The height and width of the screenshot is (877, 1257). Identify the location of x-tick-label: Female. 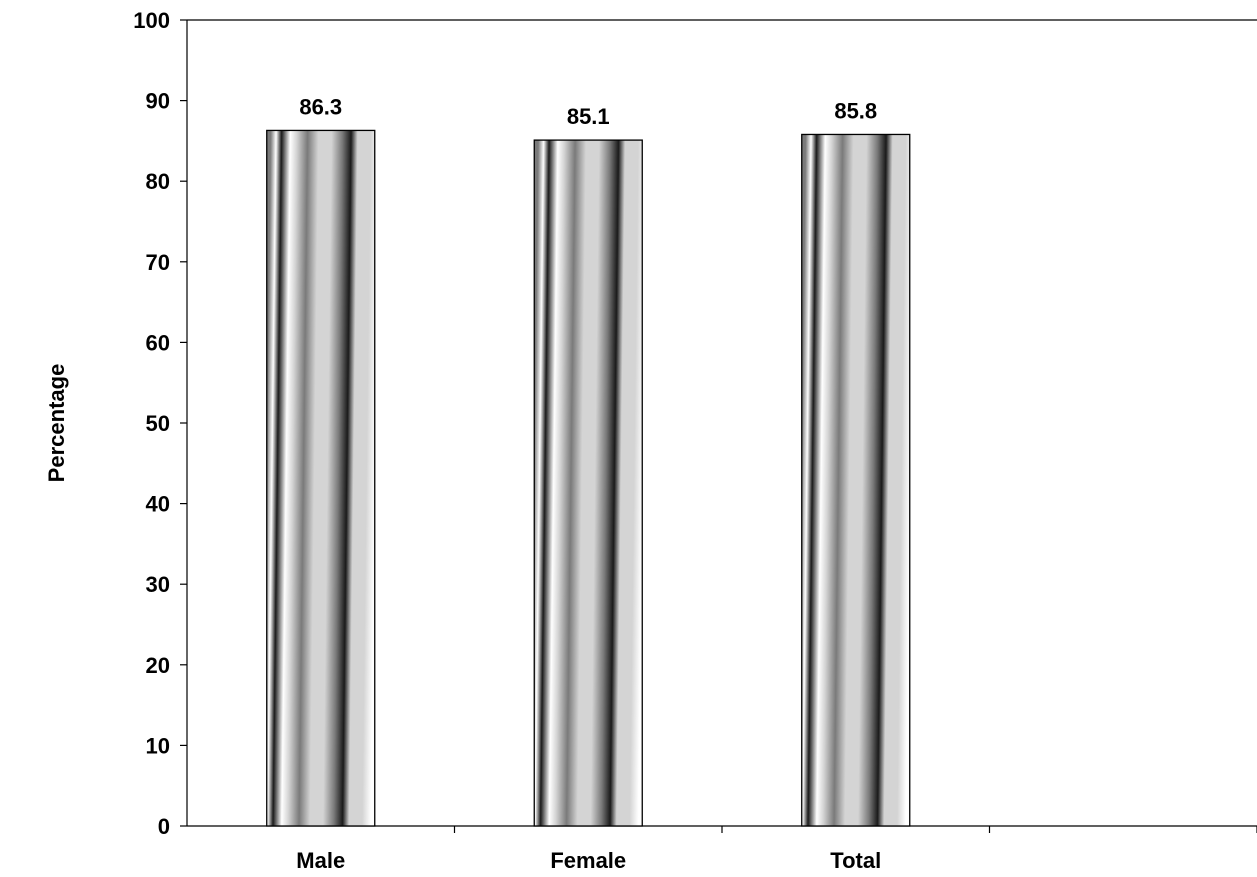
(588, 860).